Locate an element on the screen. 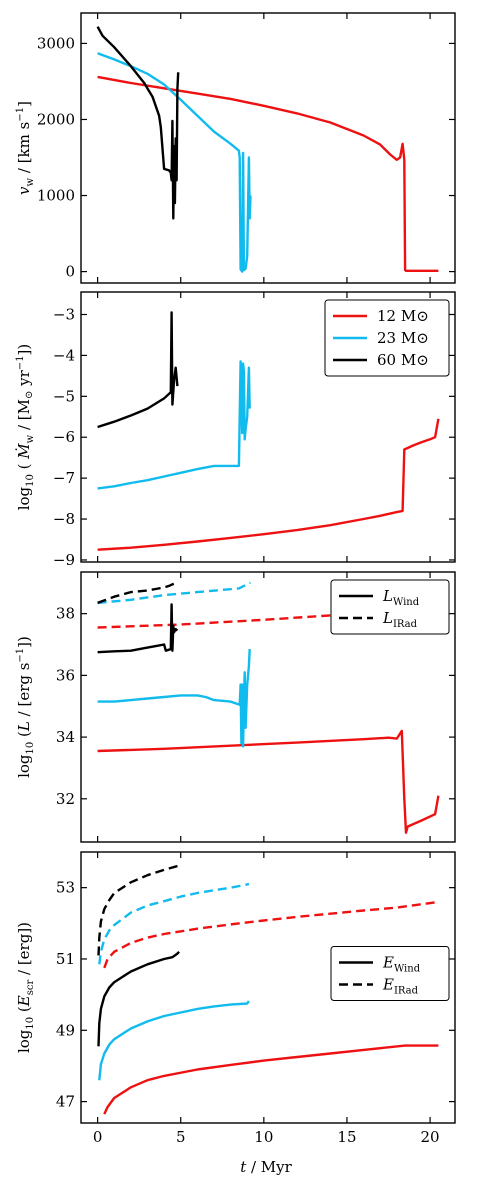 This screenshot has height=1181, width=478. legend-label: LIRad is located at coordinates (400, 619).